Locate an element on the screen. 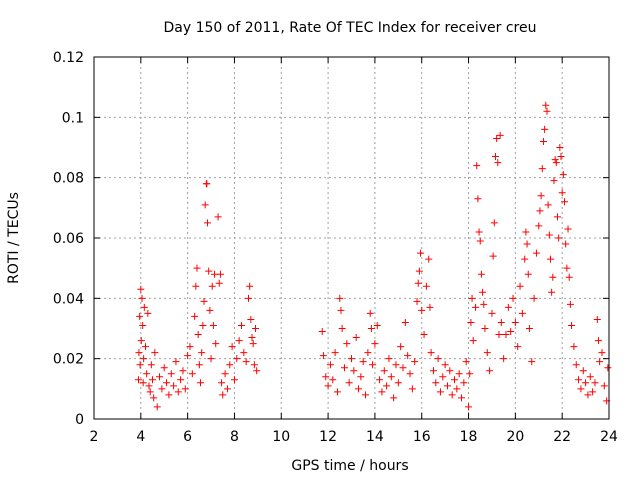  x-tick-label: 12 is located at coordinates (328, 437).